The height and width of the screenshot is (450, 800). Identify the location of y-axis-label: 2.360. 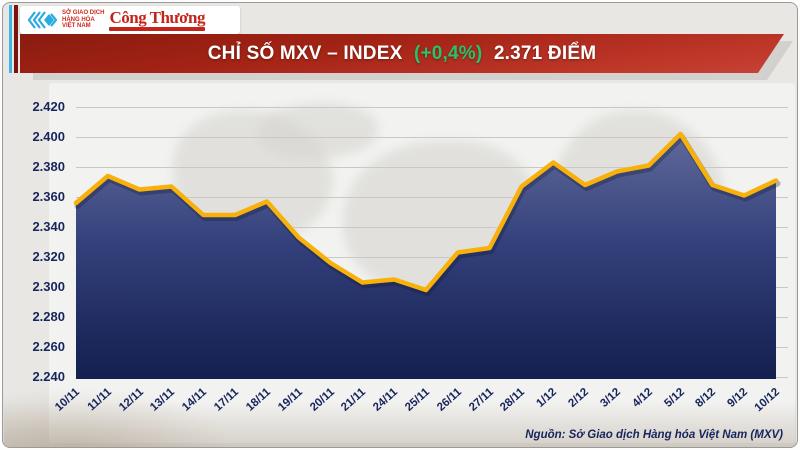
(48, 196).